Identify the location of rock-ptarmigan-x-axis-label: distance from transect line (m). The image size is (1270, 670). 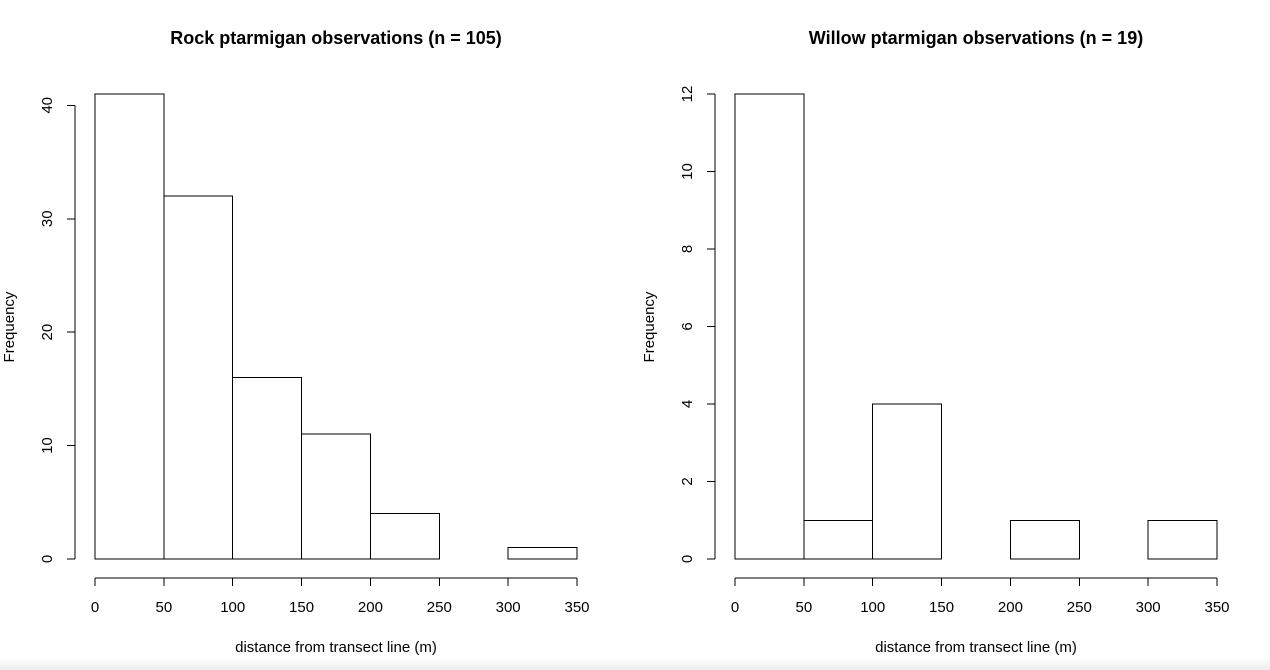
(336, 647).